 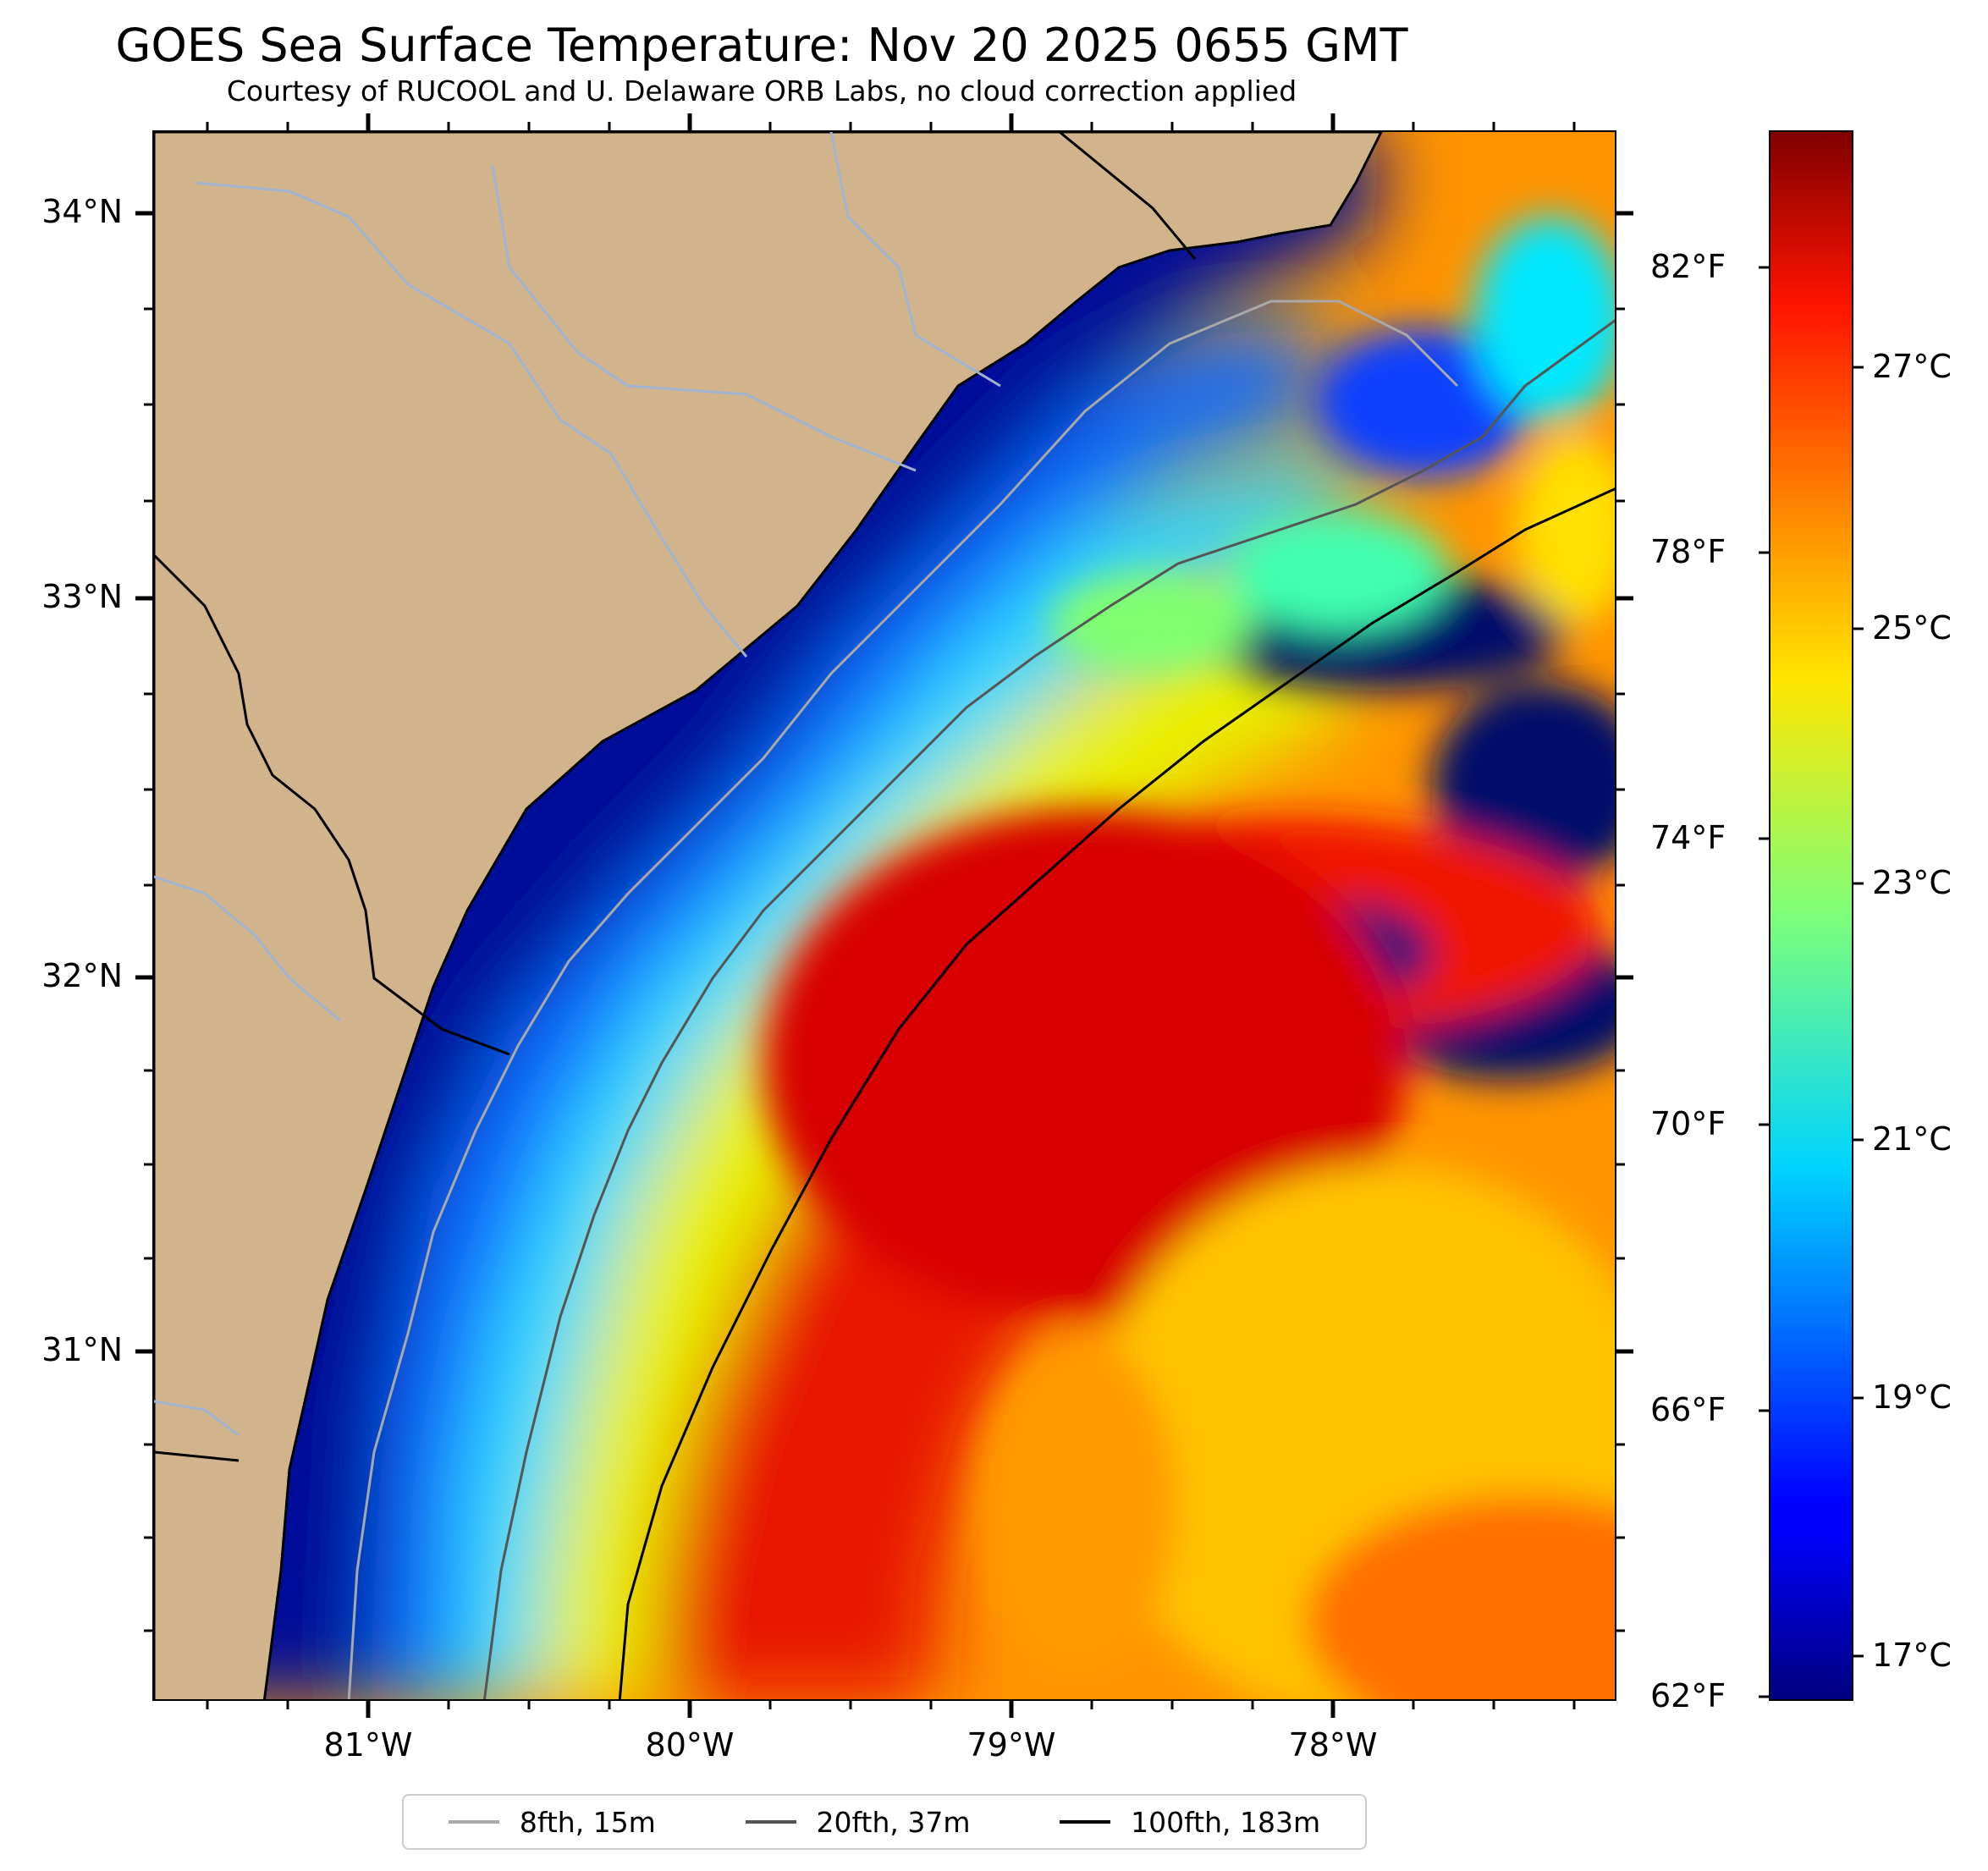 What do you see at coordinates (587, 1822) in the screenshot?
I see `legend-label-8fth: 8fth, 15m` at bounding box center [587, 1822].